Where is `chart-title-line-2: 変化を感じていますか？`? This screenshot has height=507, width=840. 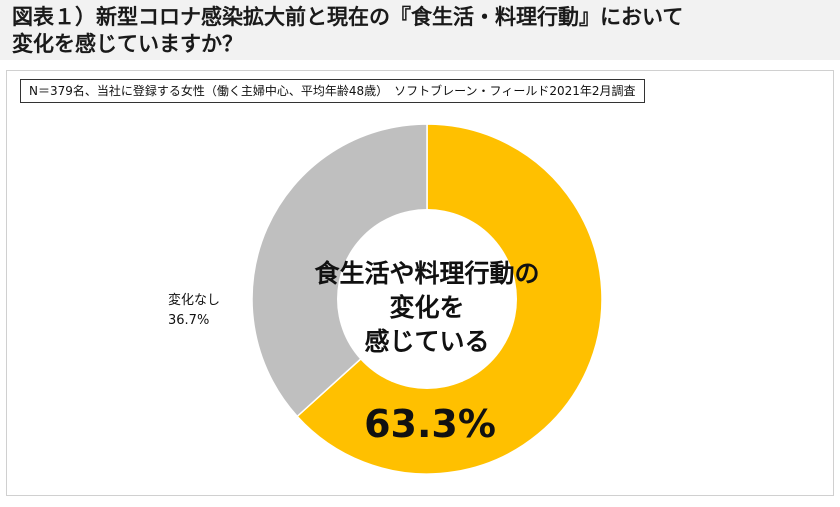
chart-title-line-2: 変化を感じていますか？ is located at coordinates (127, 44).